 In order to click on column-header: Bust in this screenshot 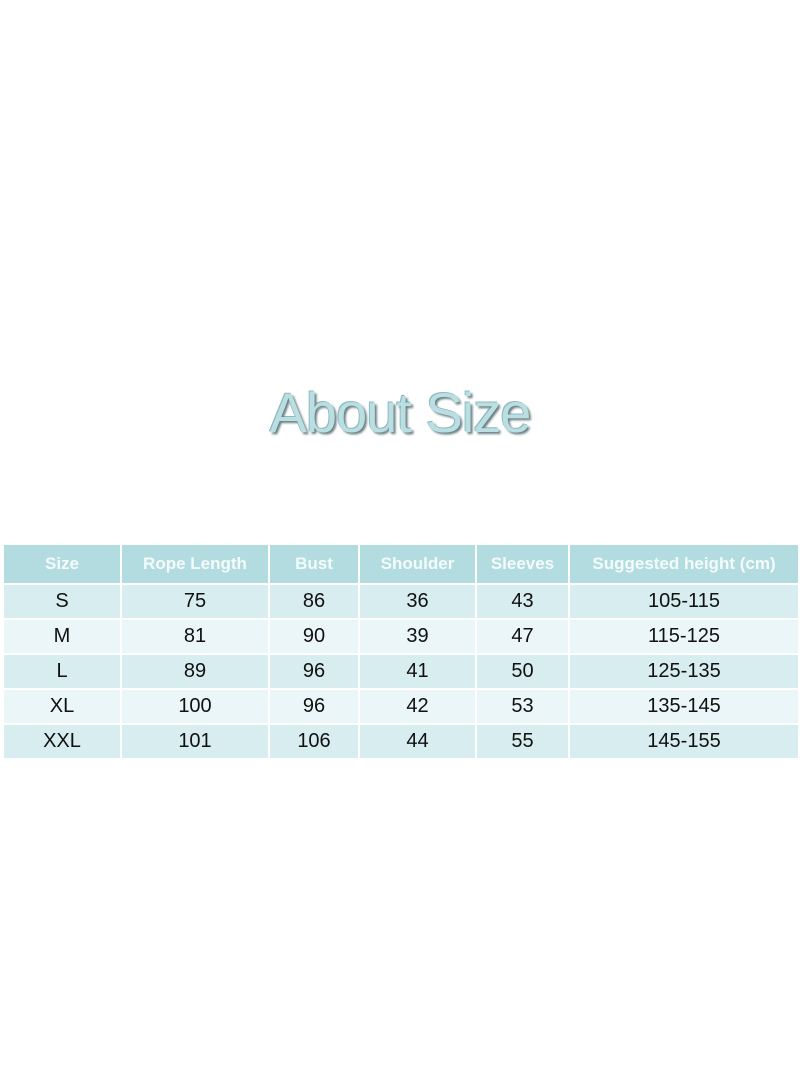, I will do `click(314, 564)`.